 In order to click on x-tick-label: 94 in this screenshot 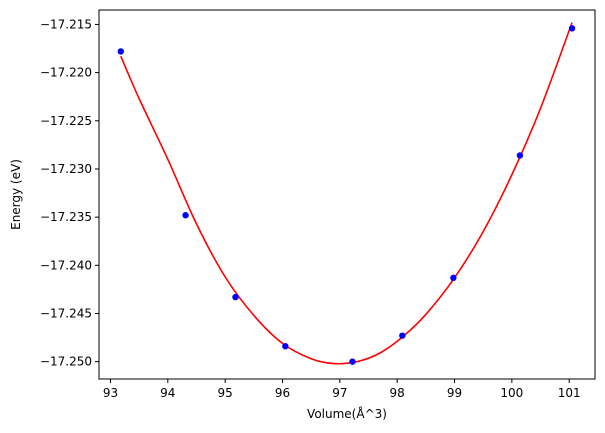, I will do `click(167, 393)`.